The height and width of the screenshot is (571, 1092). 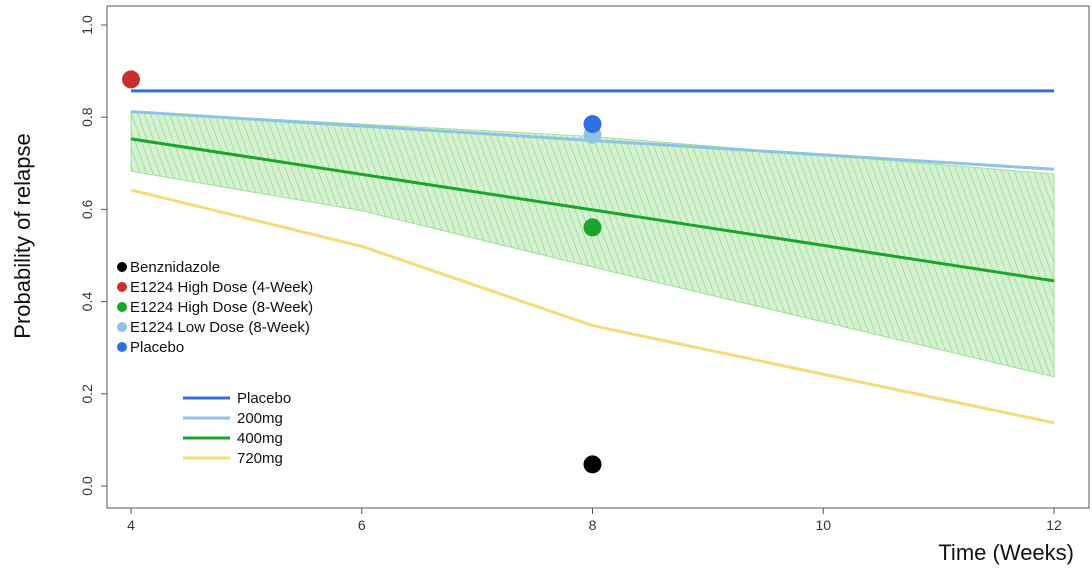 I want to click on legend-label: E1224 Low Dose (8-Week), so click(x=220, y=327).